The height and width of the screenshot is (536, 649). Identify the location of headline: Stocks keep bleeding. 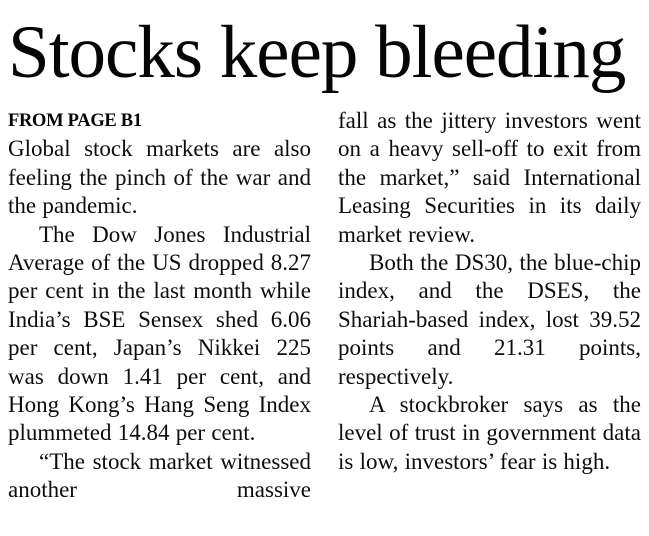
(317, 52).